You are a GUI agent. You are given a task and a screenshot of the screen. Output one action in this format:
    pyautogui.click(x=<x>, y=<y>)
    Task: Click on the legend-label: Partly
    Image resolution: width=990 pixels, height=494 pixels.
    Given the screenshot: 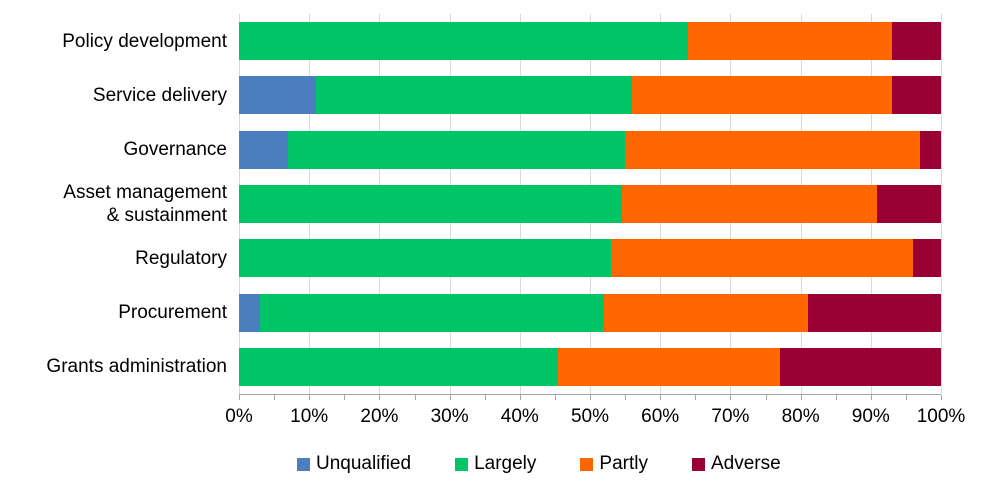 What is the action you would take?
    pyautogui.click(x=623, y=463)
    